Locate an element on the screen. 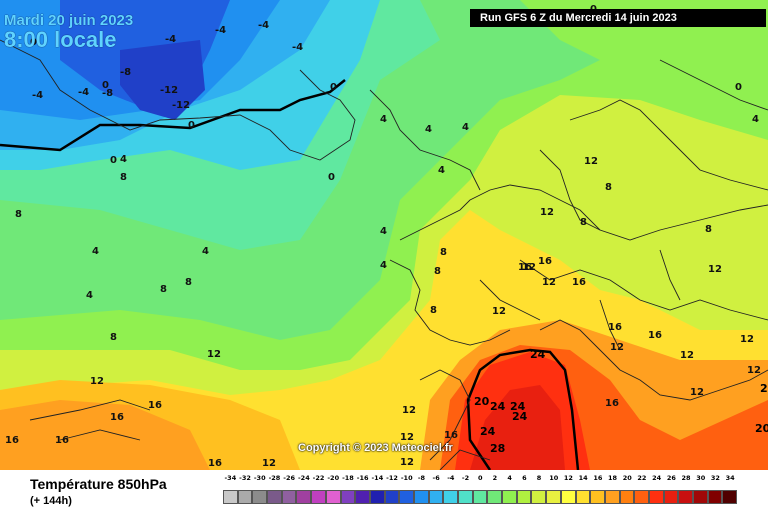 The height and width of the screenshot is (512, 768). run-info-banner: Run GFS 6 Z du Mercredi 14 juin 2023 is located at coordinates (618, 18).